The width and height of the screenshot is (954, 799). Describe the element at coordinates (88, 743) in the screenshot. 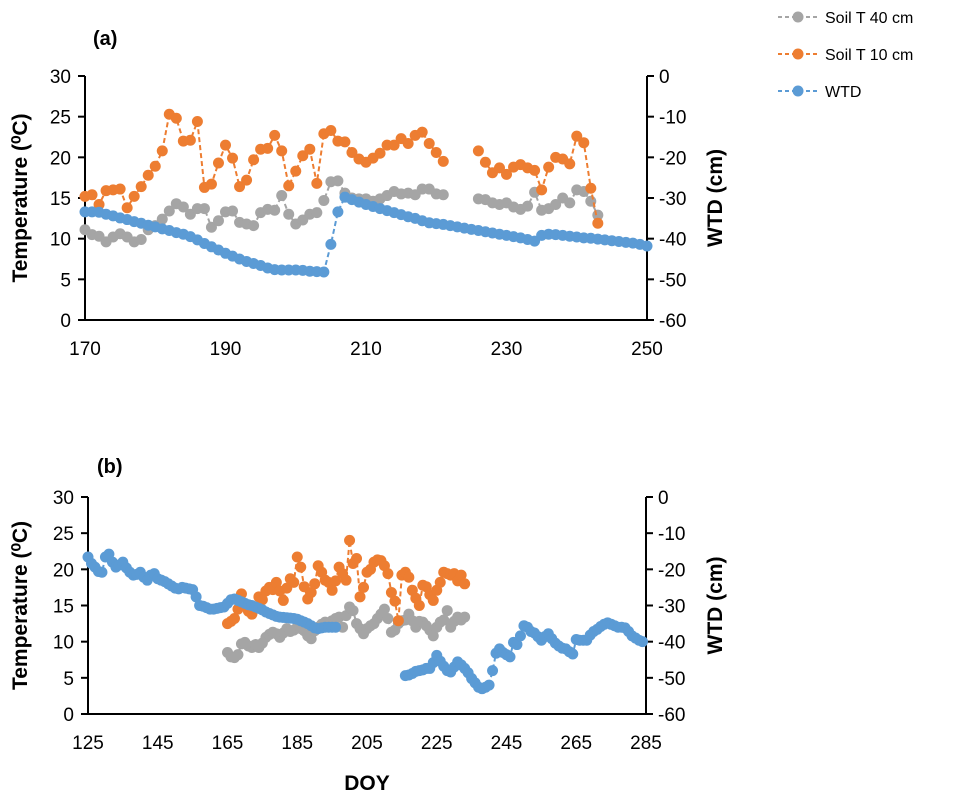

I see `x-tick-label: 125` at that location.